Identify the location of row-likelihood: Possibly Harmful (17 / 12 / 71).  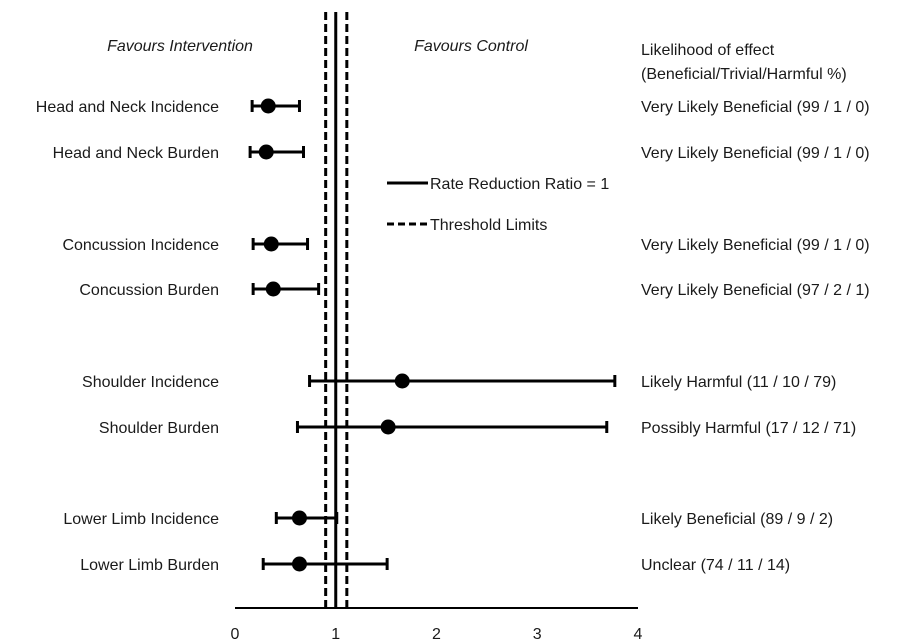
(748, 428).